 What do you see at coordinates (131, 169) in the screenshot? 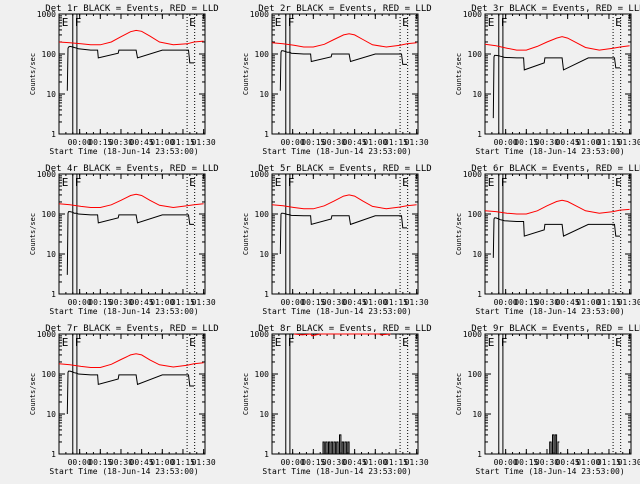
I see `chart-title: Det 4r BLACK = Events, RED = LLD` at bounding box center [131, 169].